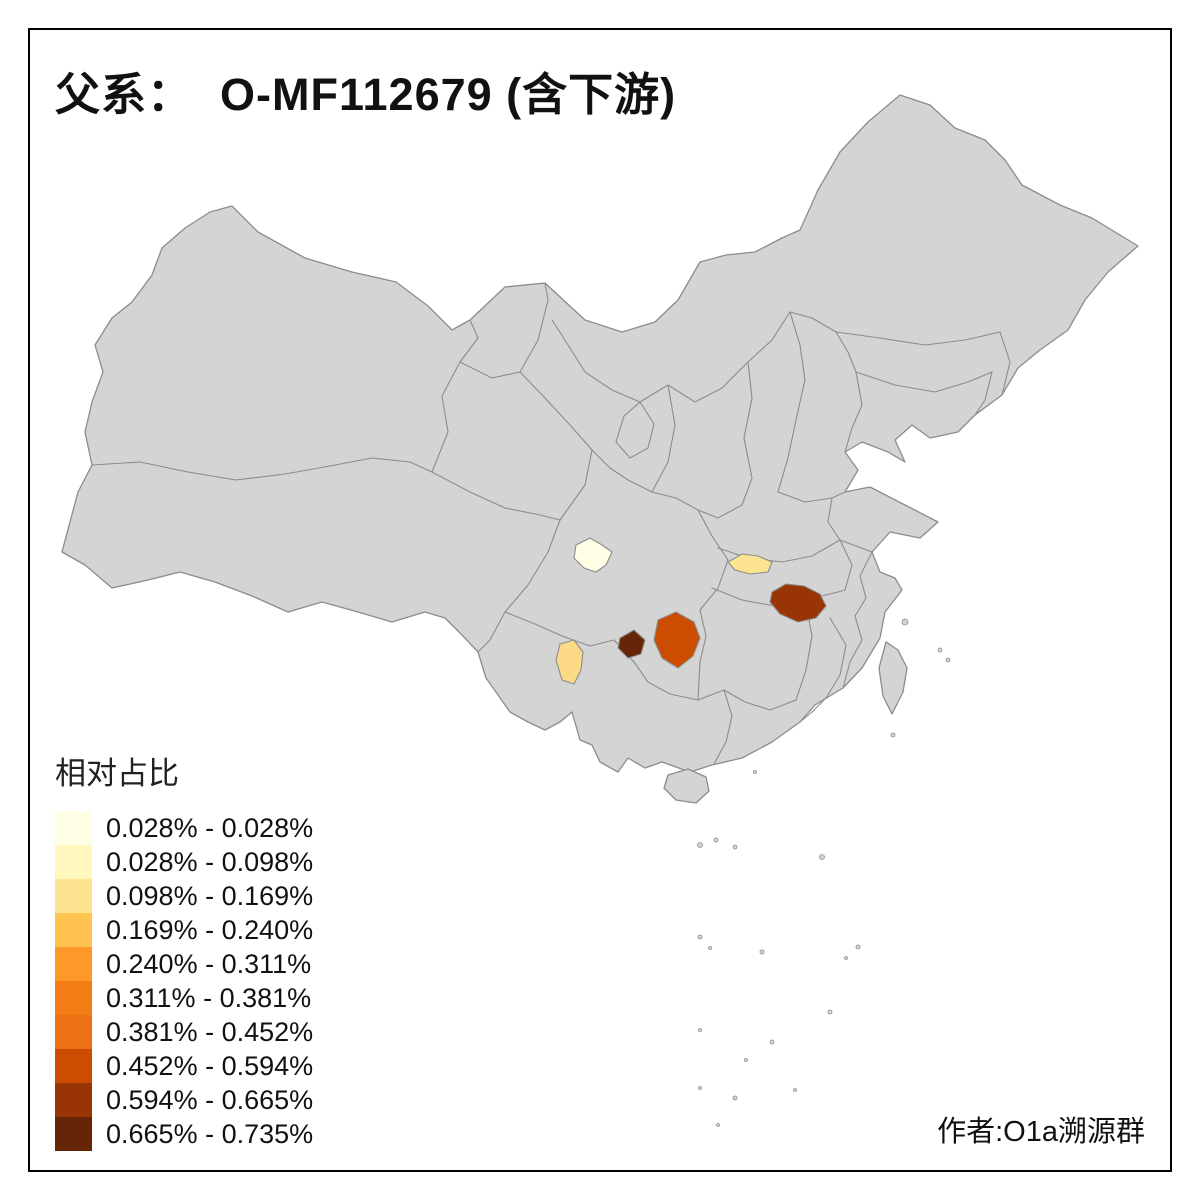  I want to click on legend-title: 相对占比, so click(117, 773).